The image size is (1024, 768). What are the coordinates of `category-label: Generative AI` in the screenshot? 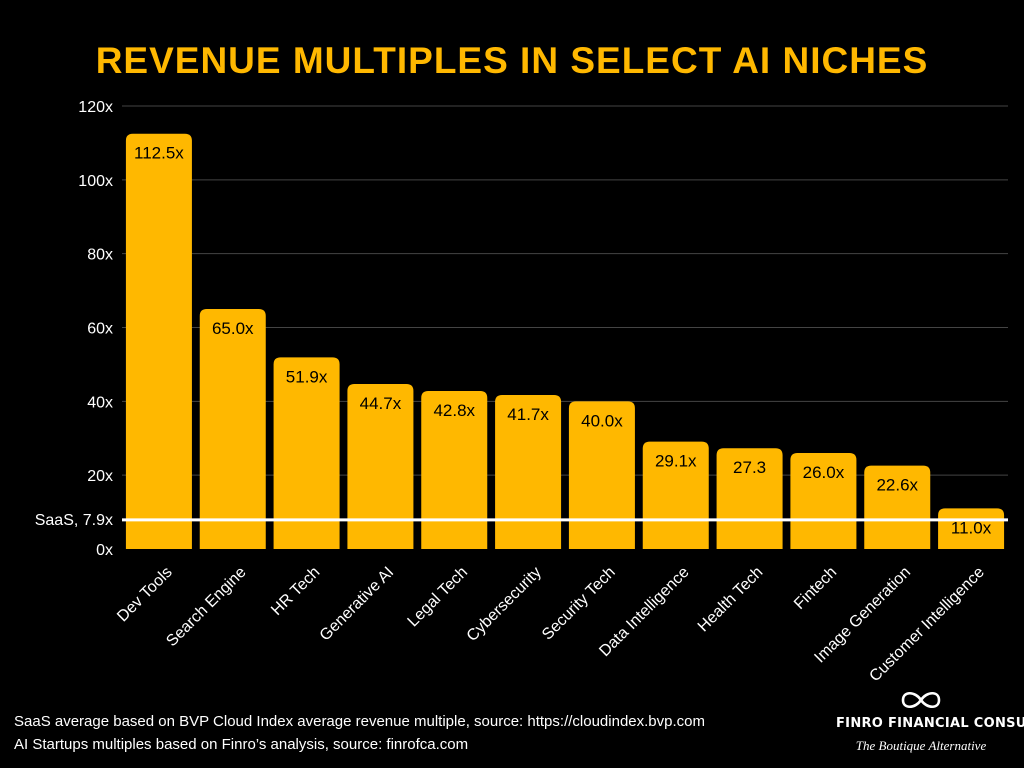 It's located at (357, 604).